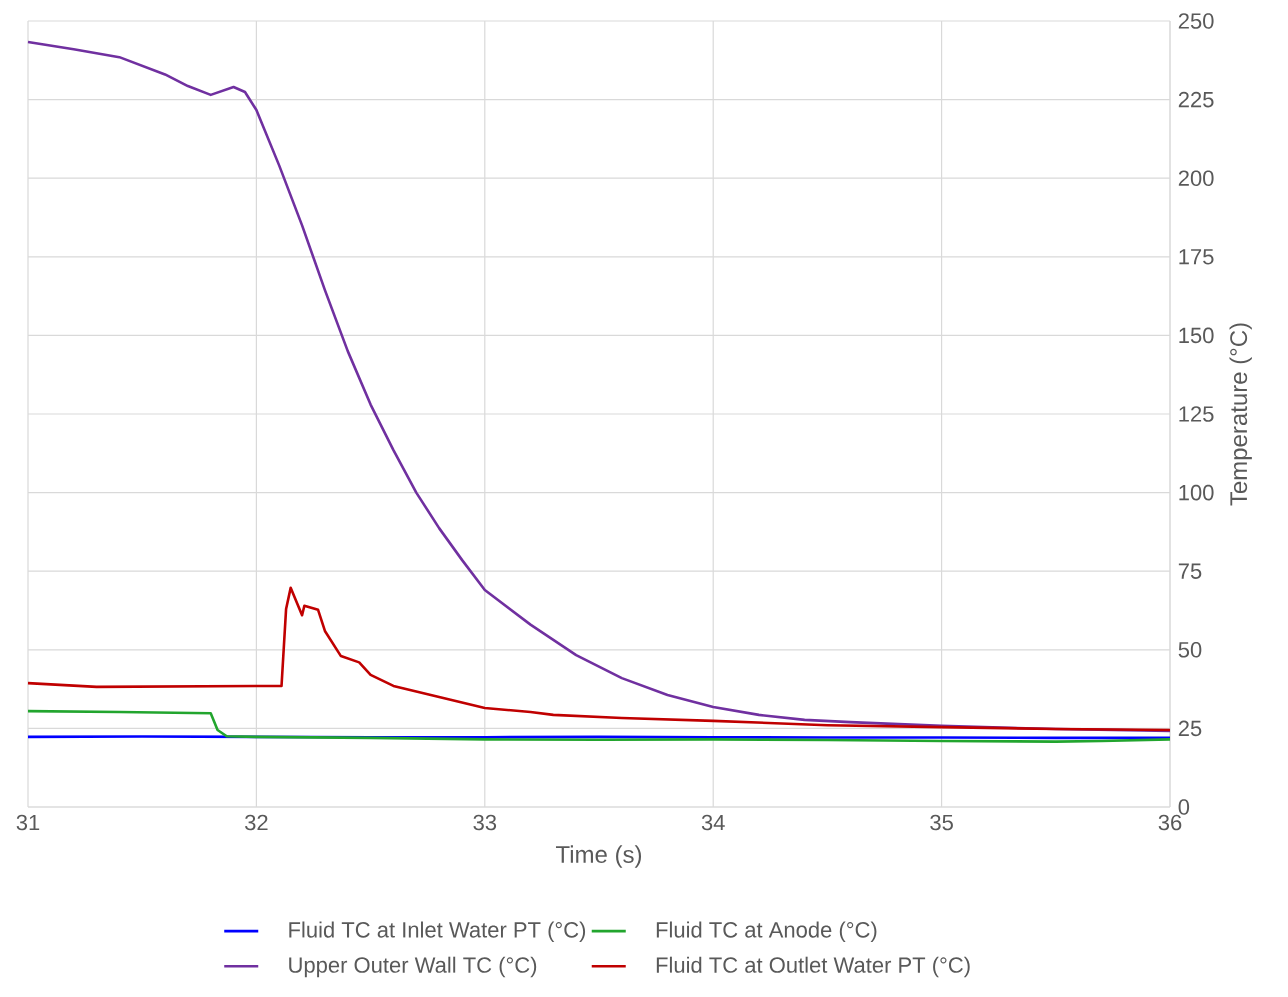 The height and width of the screenshot is (997, 1288). I want to click on x-tick-label: 36, so click(1170, 822).